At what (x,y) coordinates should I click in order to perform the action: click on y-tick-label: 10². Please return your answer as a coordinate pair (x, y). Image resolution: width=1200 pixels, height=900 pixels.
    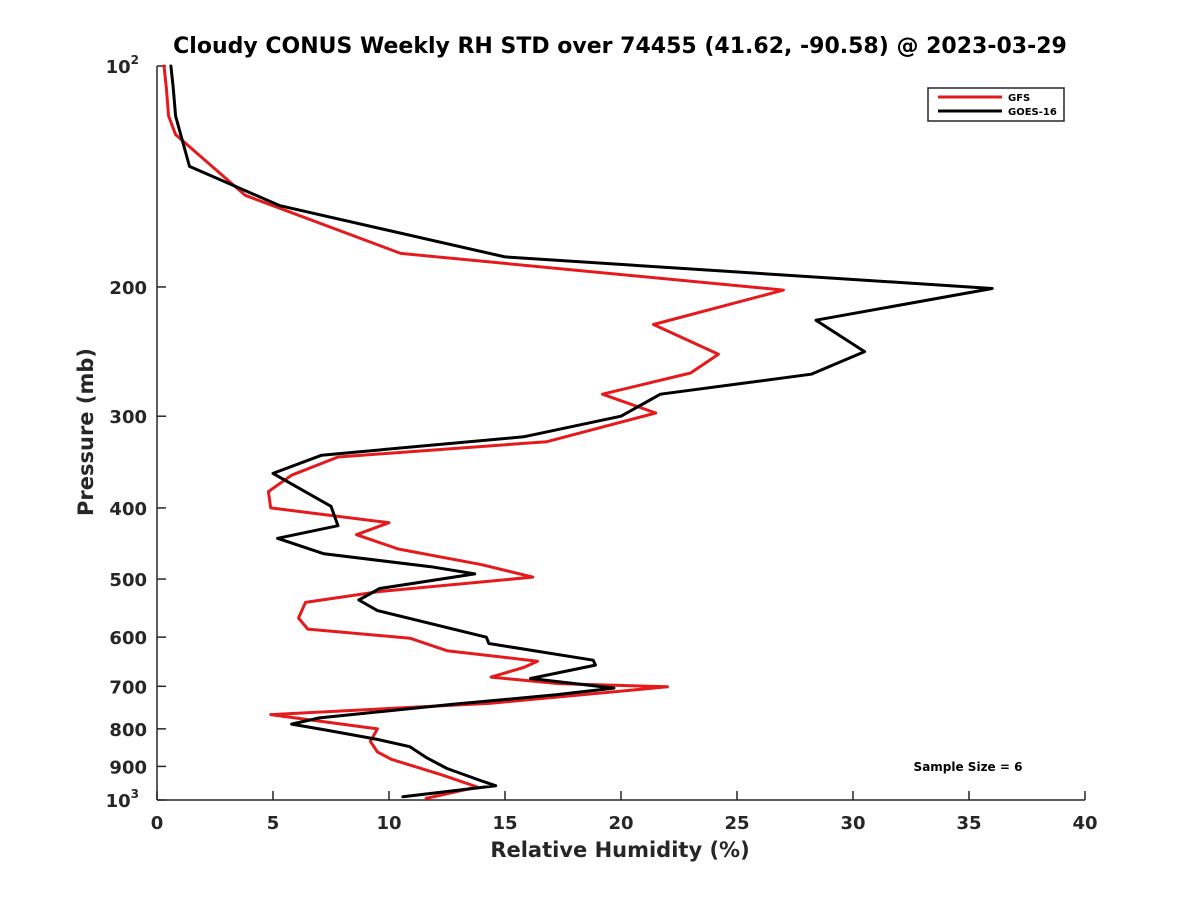
    Looking at the image, I should click on (122, 65).